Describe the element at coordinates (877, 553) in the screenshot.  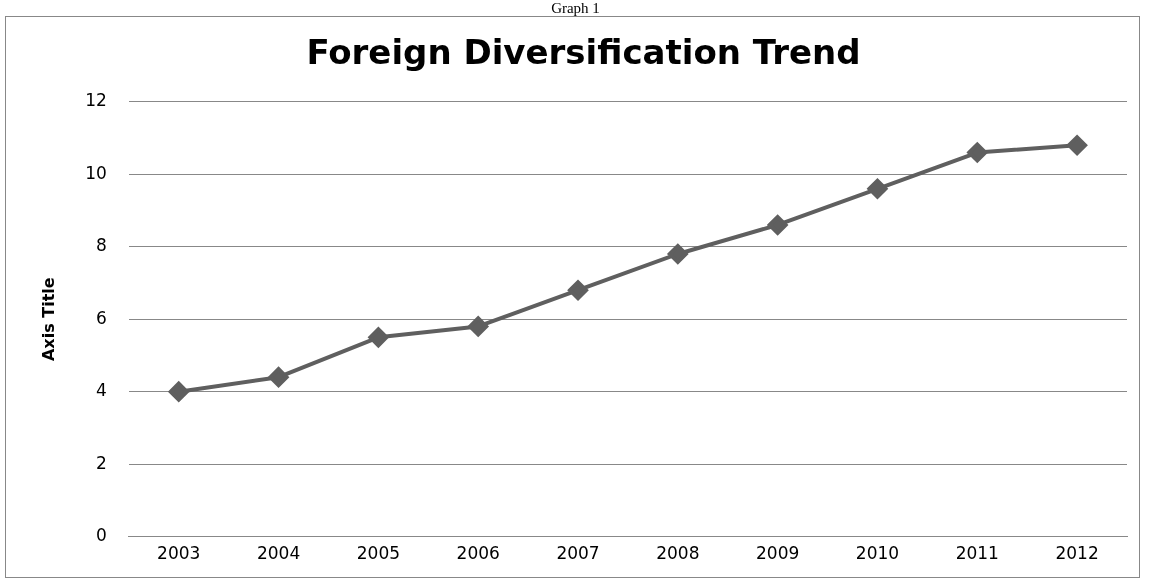
I see `x-tick-label: 2010` at that location.